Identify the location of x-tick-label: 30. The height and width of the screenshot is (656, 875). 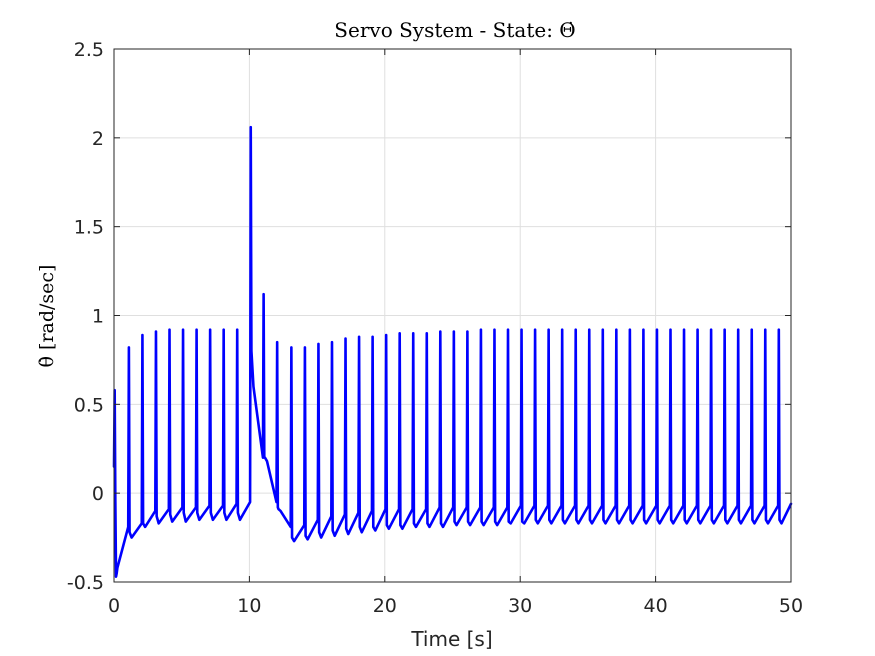
(520, 606).